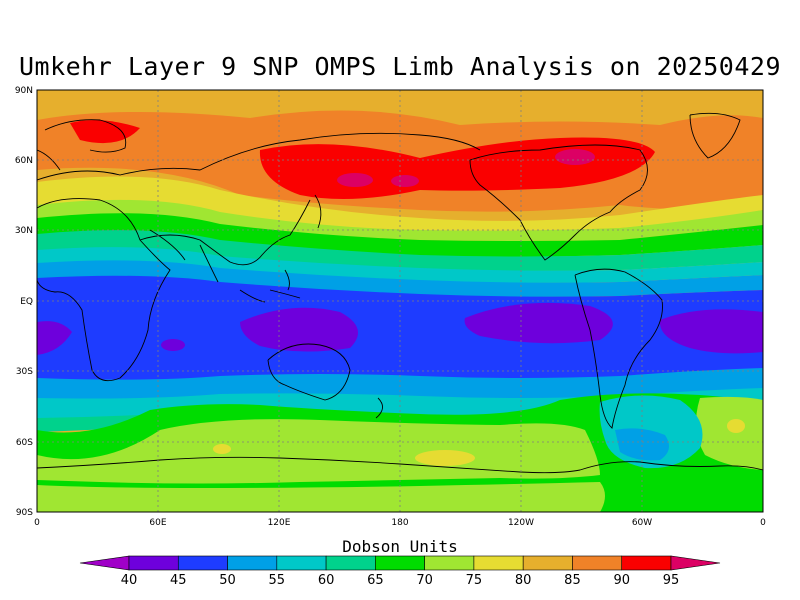 The width and height of the screenshot is (800, 600). I want to click on lat-axis: 90N 60N 30N EQ 30S 60S 90S, so click(24, 302).